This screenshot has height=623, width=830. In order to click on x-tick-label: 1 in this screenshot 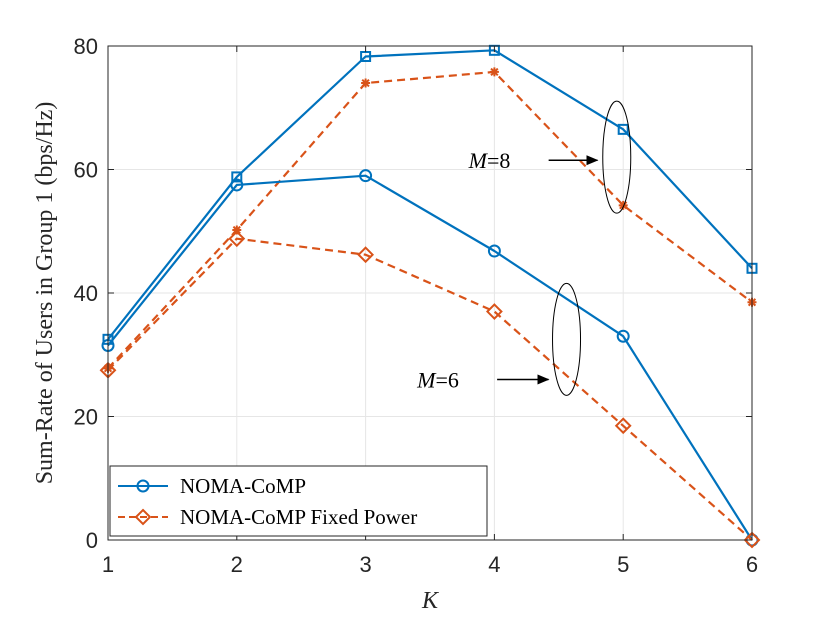, I will do `click(108, 564)`.